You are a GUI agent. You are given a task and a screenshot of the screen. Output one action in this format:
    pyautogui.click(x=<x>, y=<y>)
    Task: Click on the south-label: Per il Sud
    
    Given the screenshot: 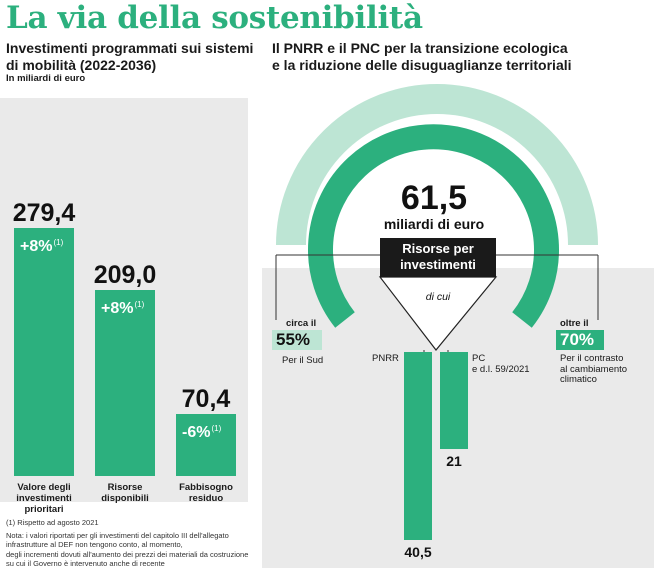 What is the action you would take?
    pyautogui.click(x=303, y=360)
    